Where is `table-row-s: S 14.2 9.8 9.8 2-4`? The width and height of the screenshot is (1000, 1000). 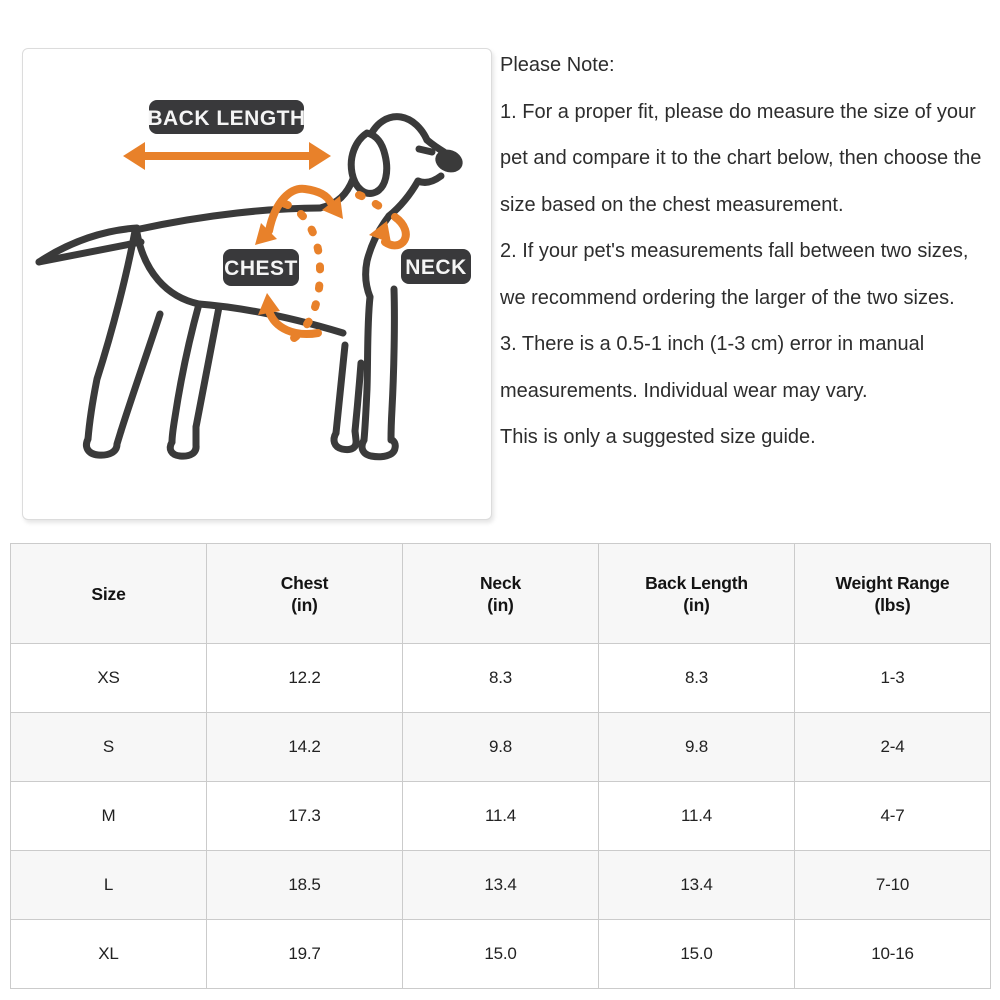 table-row-s: S 14.2 9.8 9.8 2-4 is located at coordinates (500, 747).